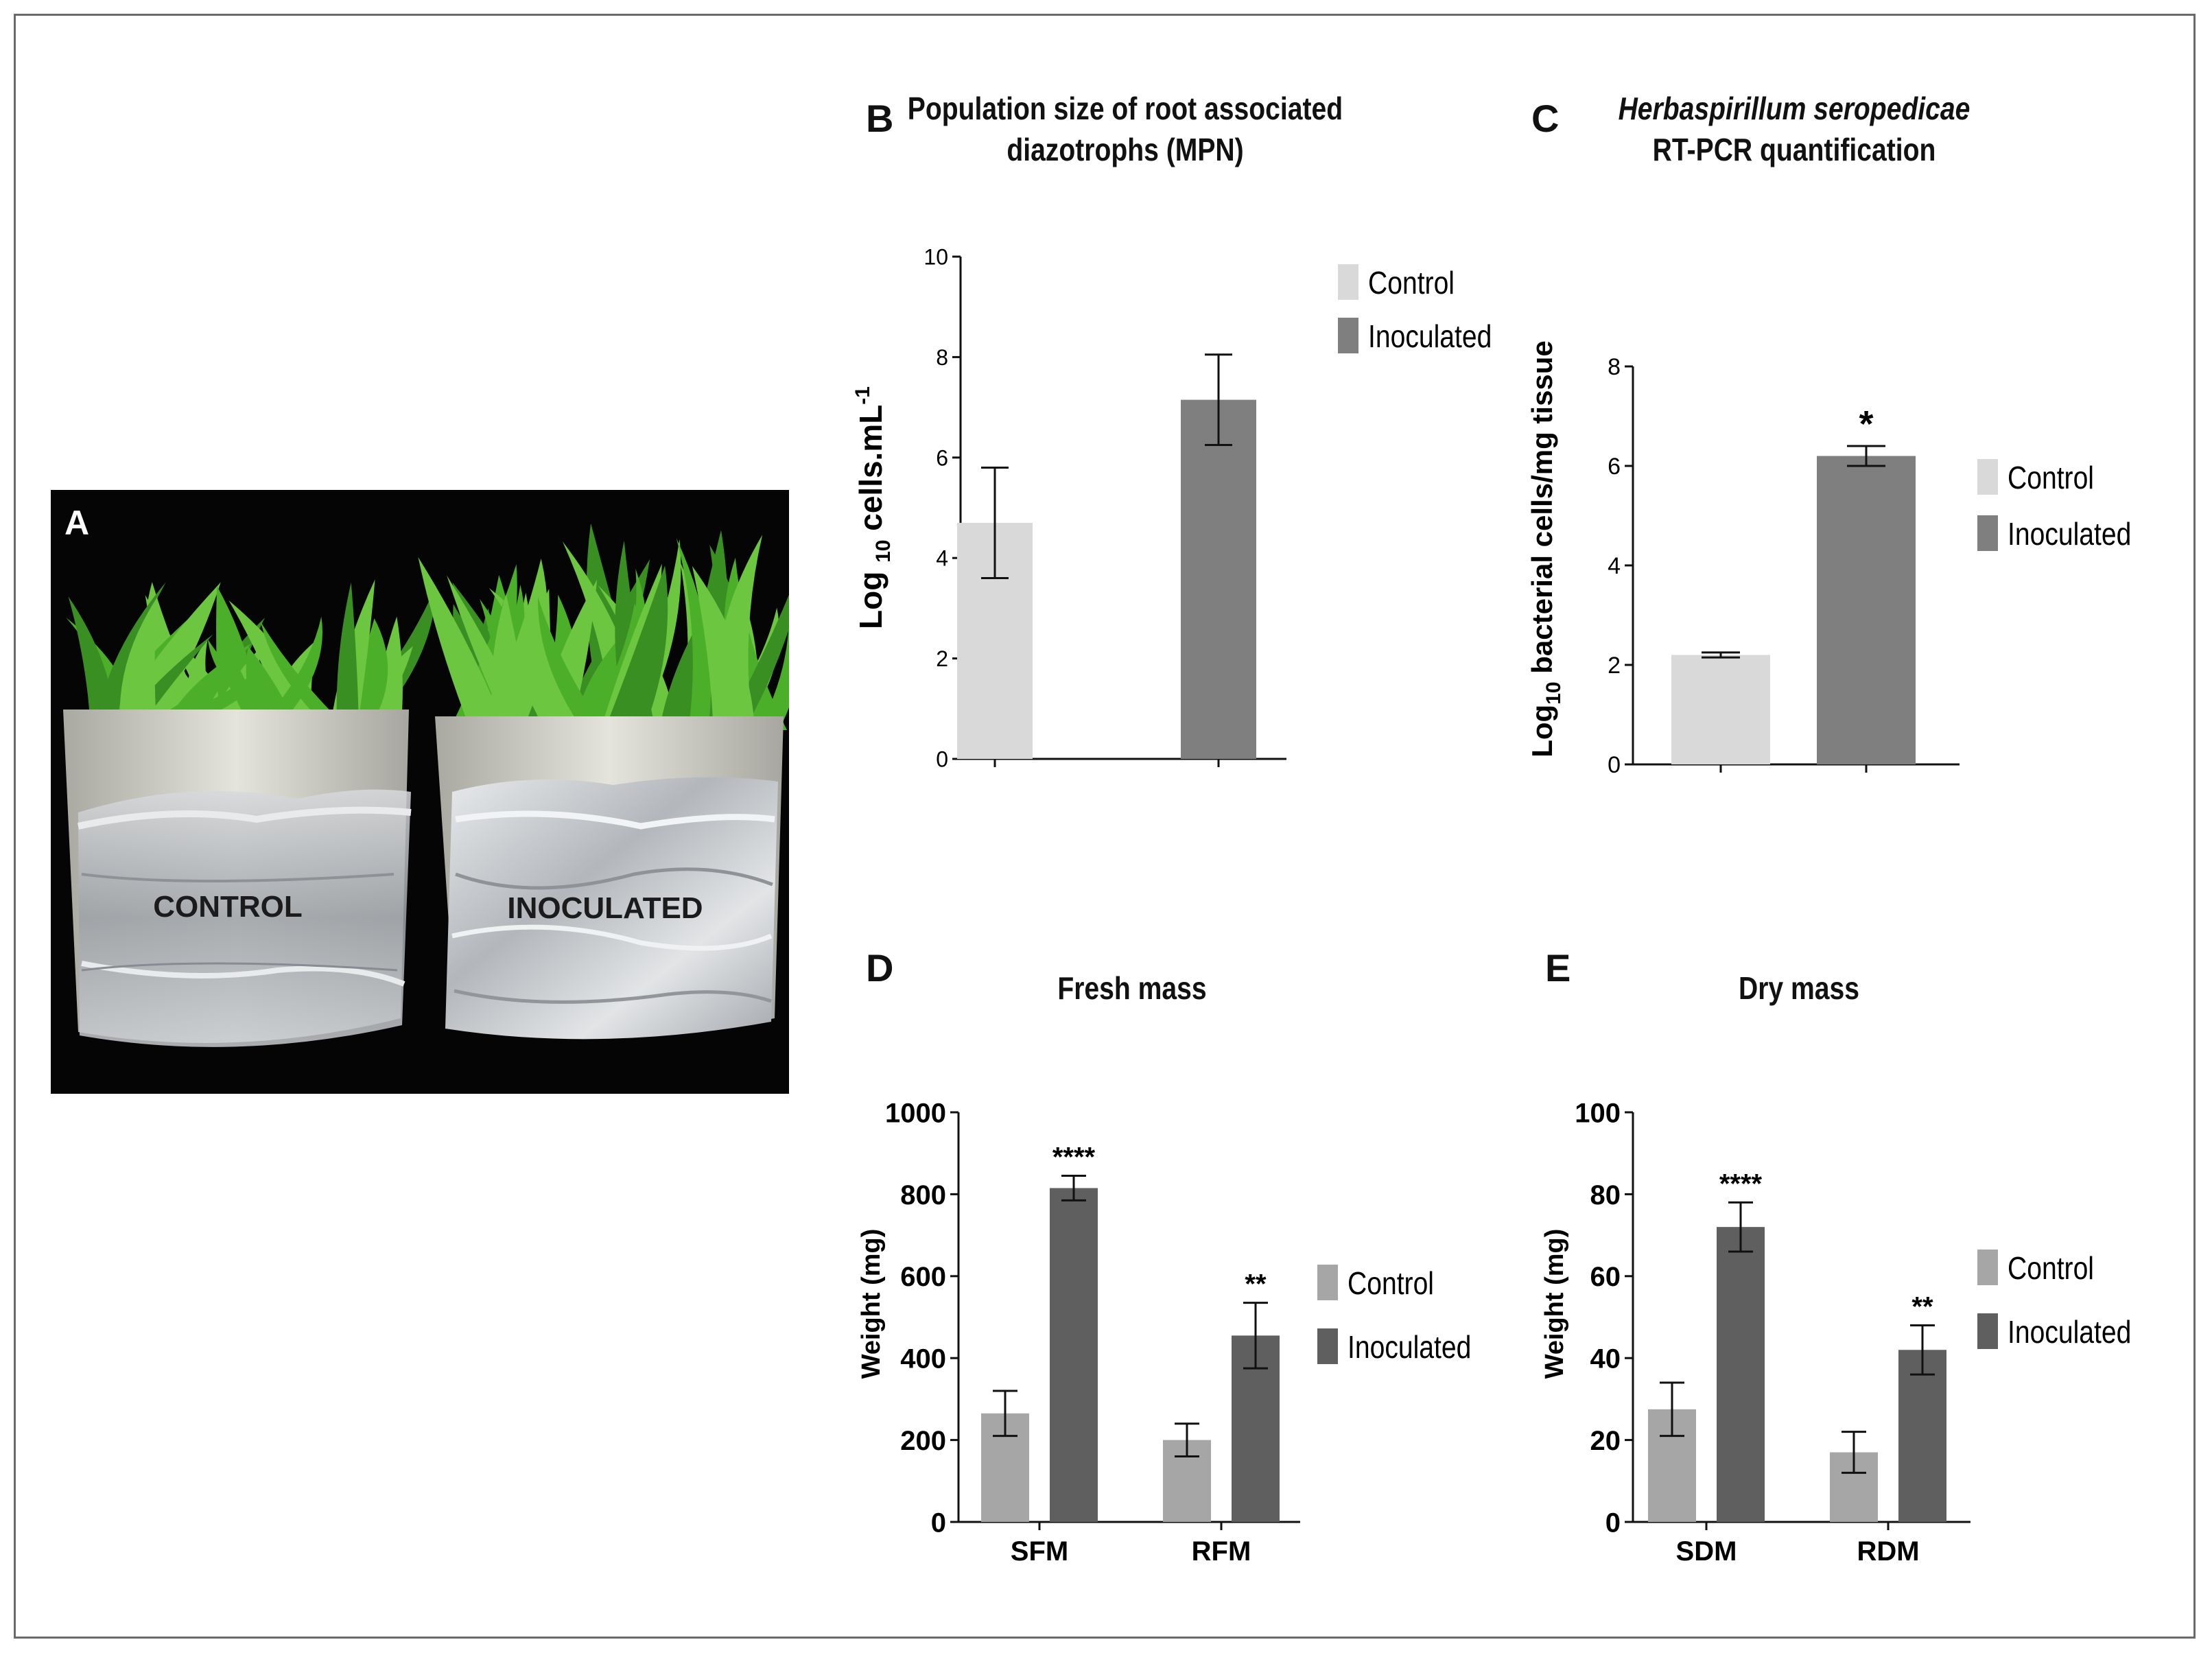 This screenshot has width=2212, height=1653. What do you see at coordinates (1605, 1359) in the screenshot?
I see `y-tick-label: 40` at bounding box center [1605, 1359].